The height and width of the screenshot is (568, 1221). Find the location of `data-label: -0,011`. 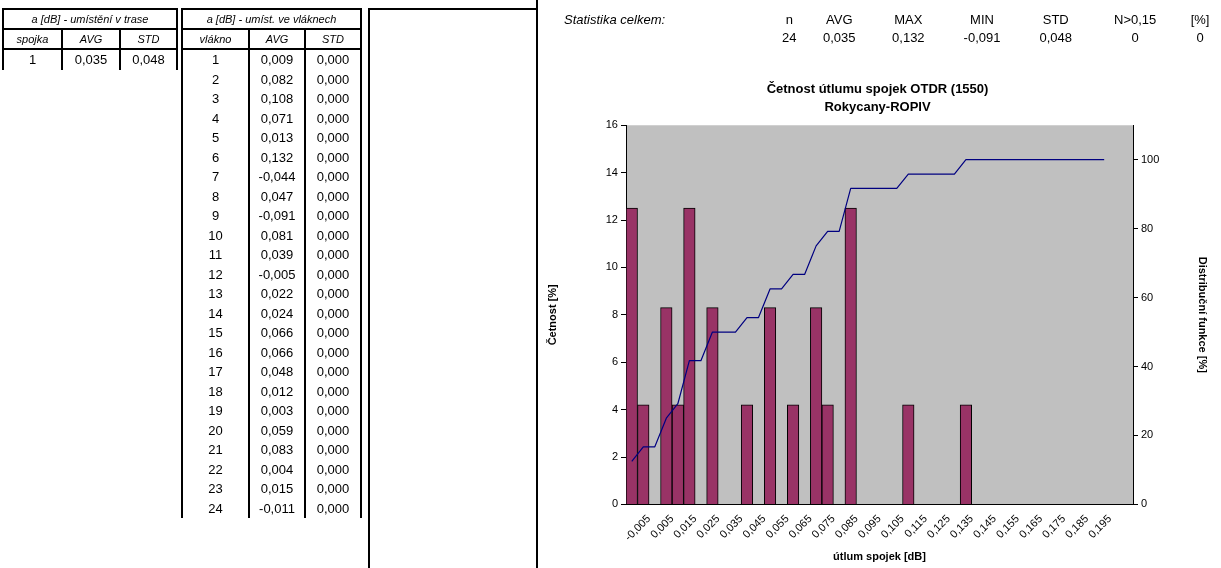

data-label: -0,011 is located at coordinates (277, 508).